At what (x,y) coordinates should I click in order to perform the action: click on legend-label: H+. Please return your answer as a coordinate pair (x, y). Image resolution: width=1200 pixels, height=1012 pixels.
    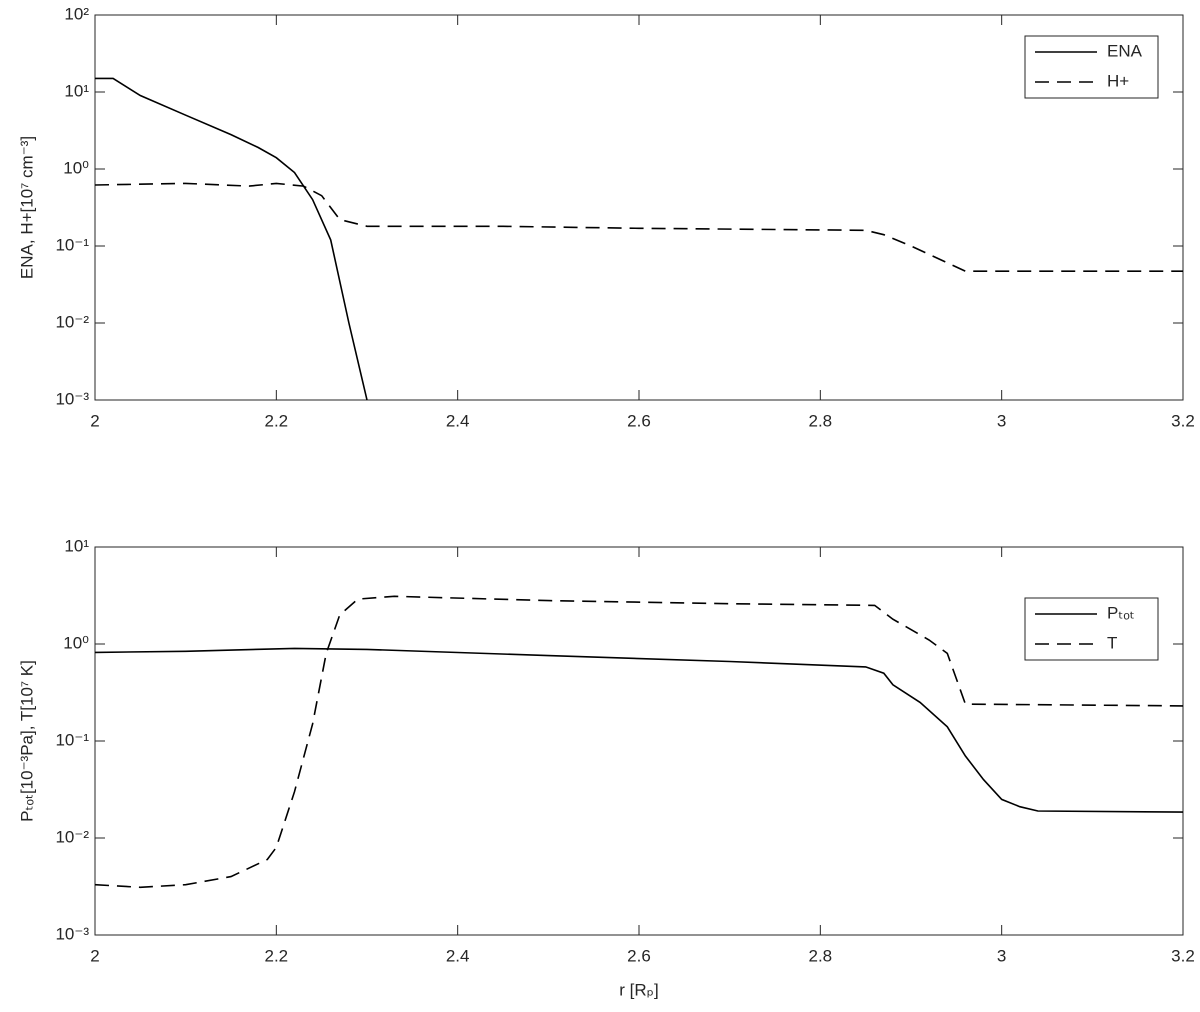
    Looking at the image, I should click on (1118, 80).